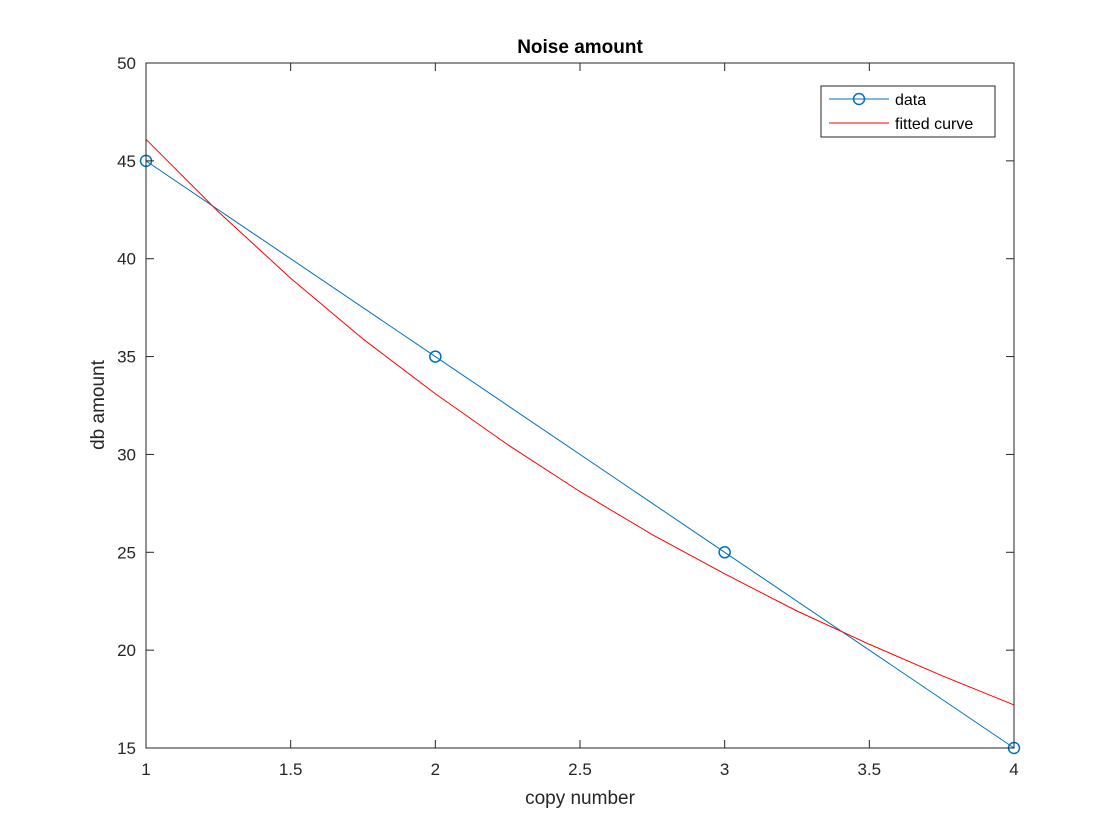 This screenshot has height=840, width=1120. I want to click on y-tick-label: 25, so click(126, 552).